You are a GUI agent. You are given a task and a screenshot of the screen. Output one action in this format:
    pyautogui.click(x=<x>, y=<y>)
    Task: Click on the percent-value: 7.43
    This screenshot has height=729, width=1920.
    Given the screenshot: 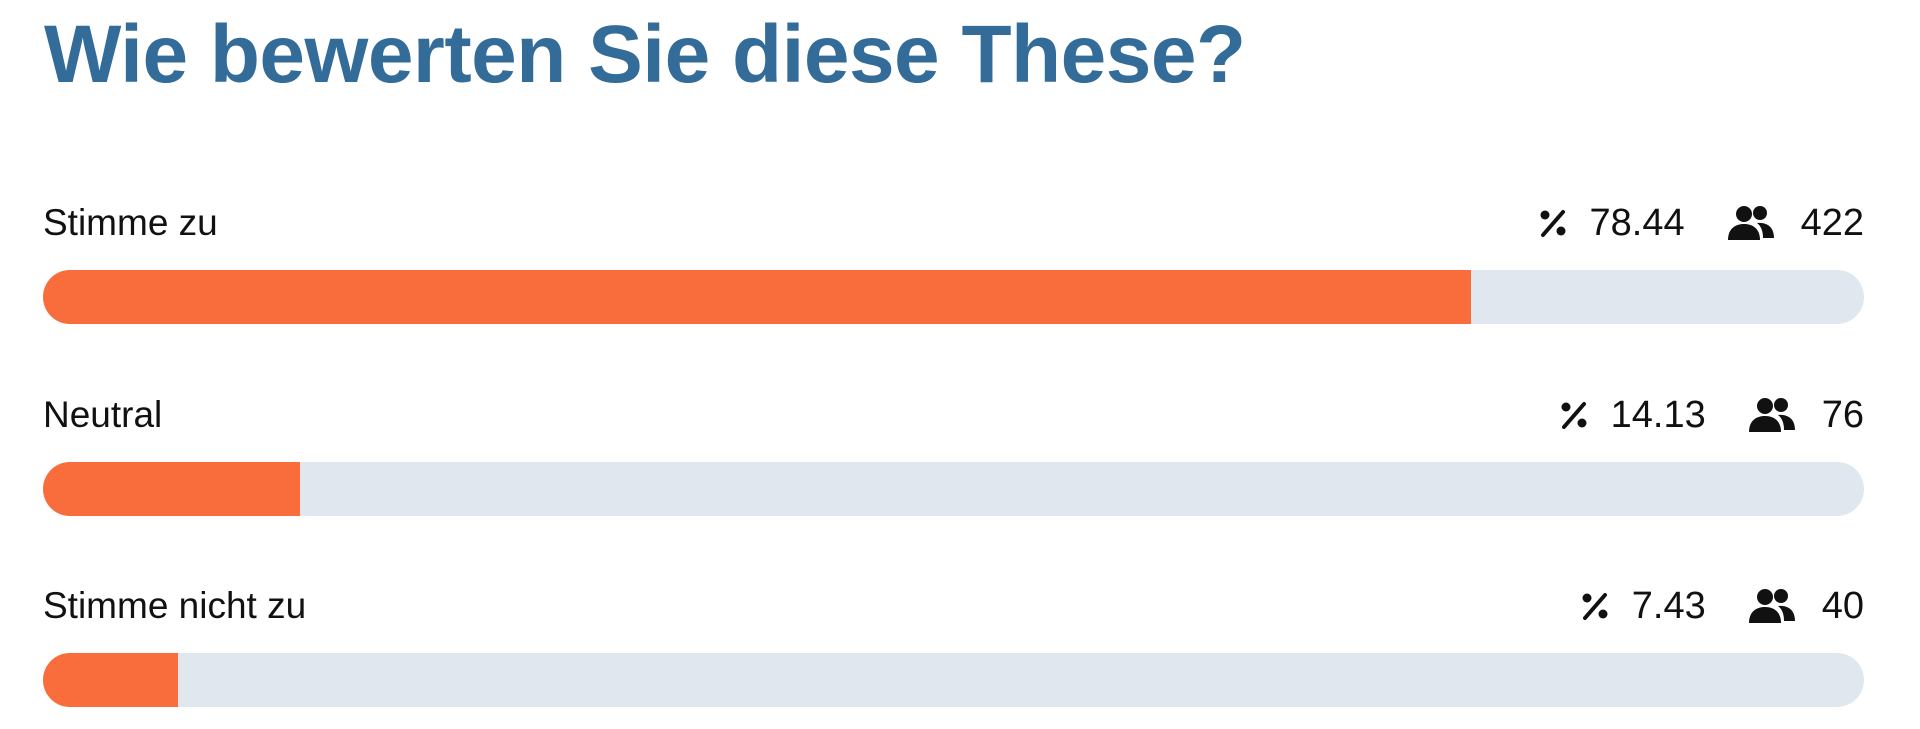 What is the action you would take?
    pyautogui.click(x=1668, y=605)
    